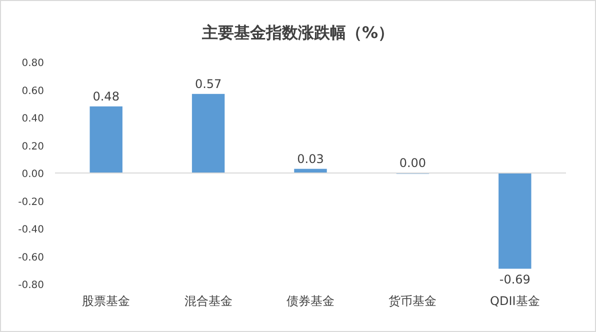 This screenshot has height=332, width=596. Describe the element at coordinates (297, 32) in the screenshot. I see `chart-title: 主要基金指数涨跌幅（%）` at that location.